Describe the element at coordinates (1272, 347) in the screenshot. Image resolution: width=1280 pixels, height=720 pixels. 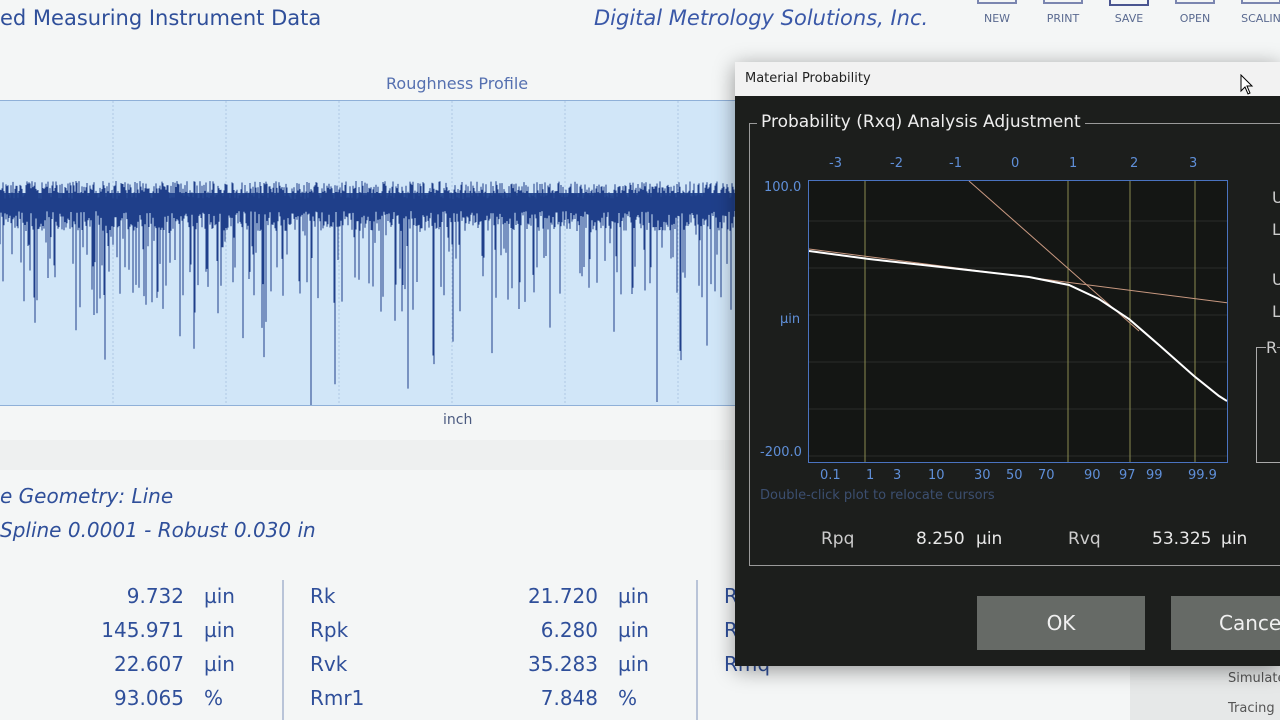
I see `results-group-title: R` at that location.